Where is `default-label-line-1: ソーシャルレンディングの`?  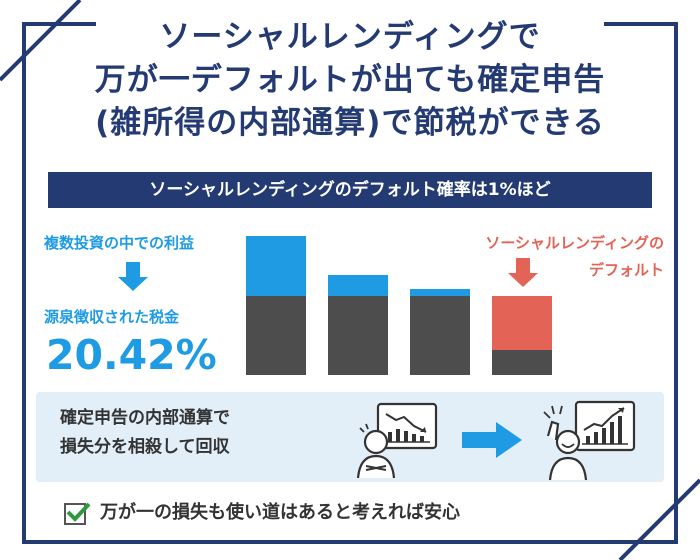
default-label-line-1: ソーシャルレンディングの is located at coordinates (574, 243).